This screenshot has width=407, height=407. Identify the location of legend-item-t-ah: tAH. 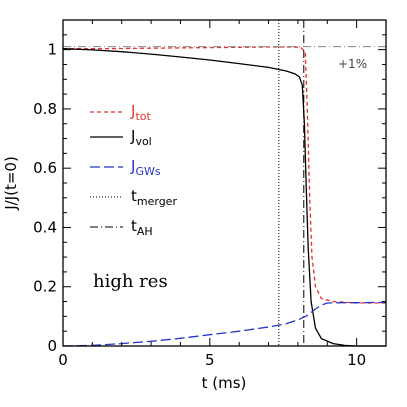
(121, 227).